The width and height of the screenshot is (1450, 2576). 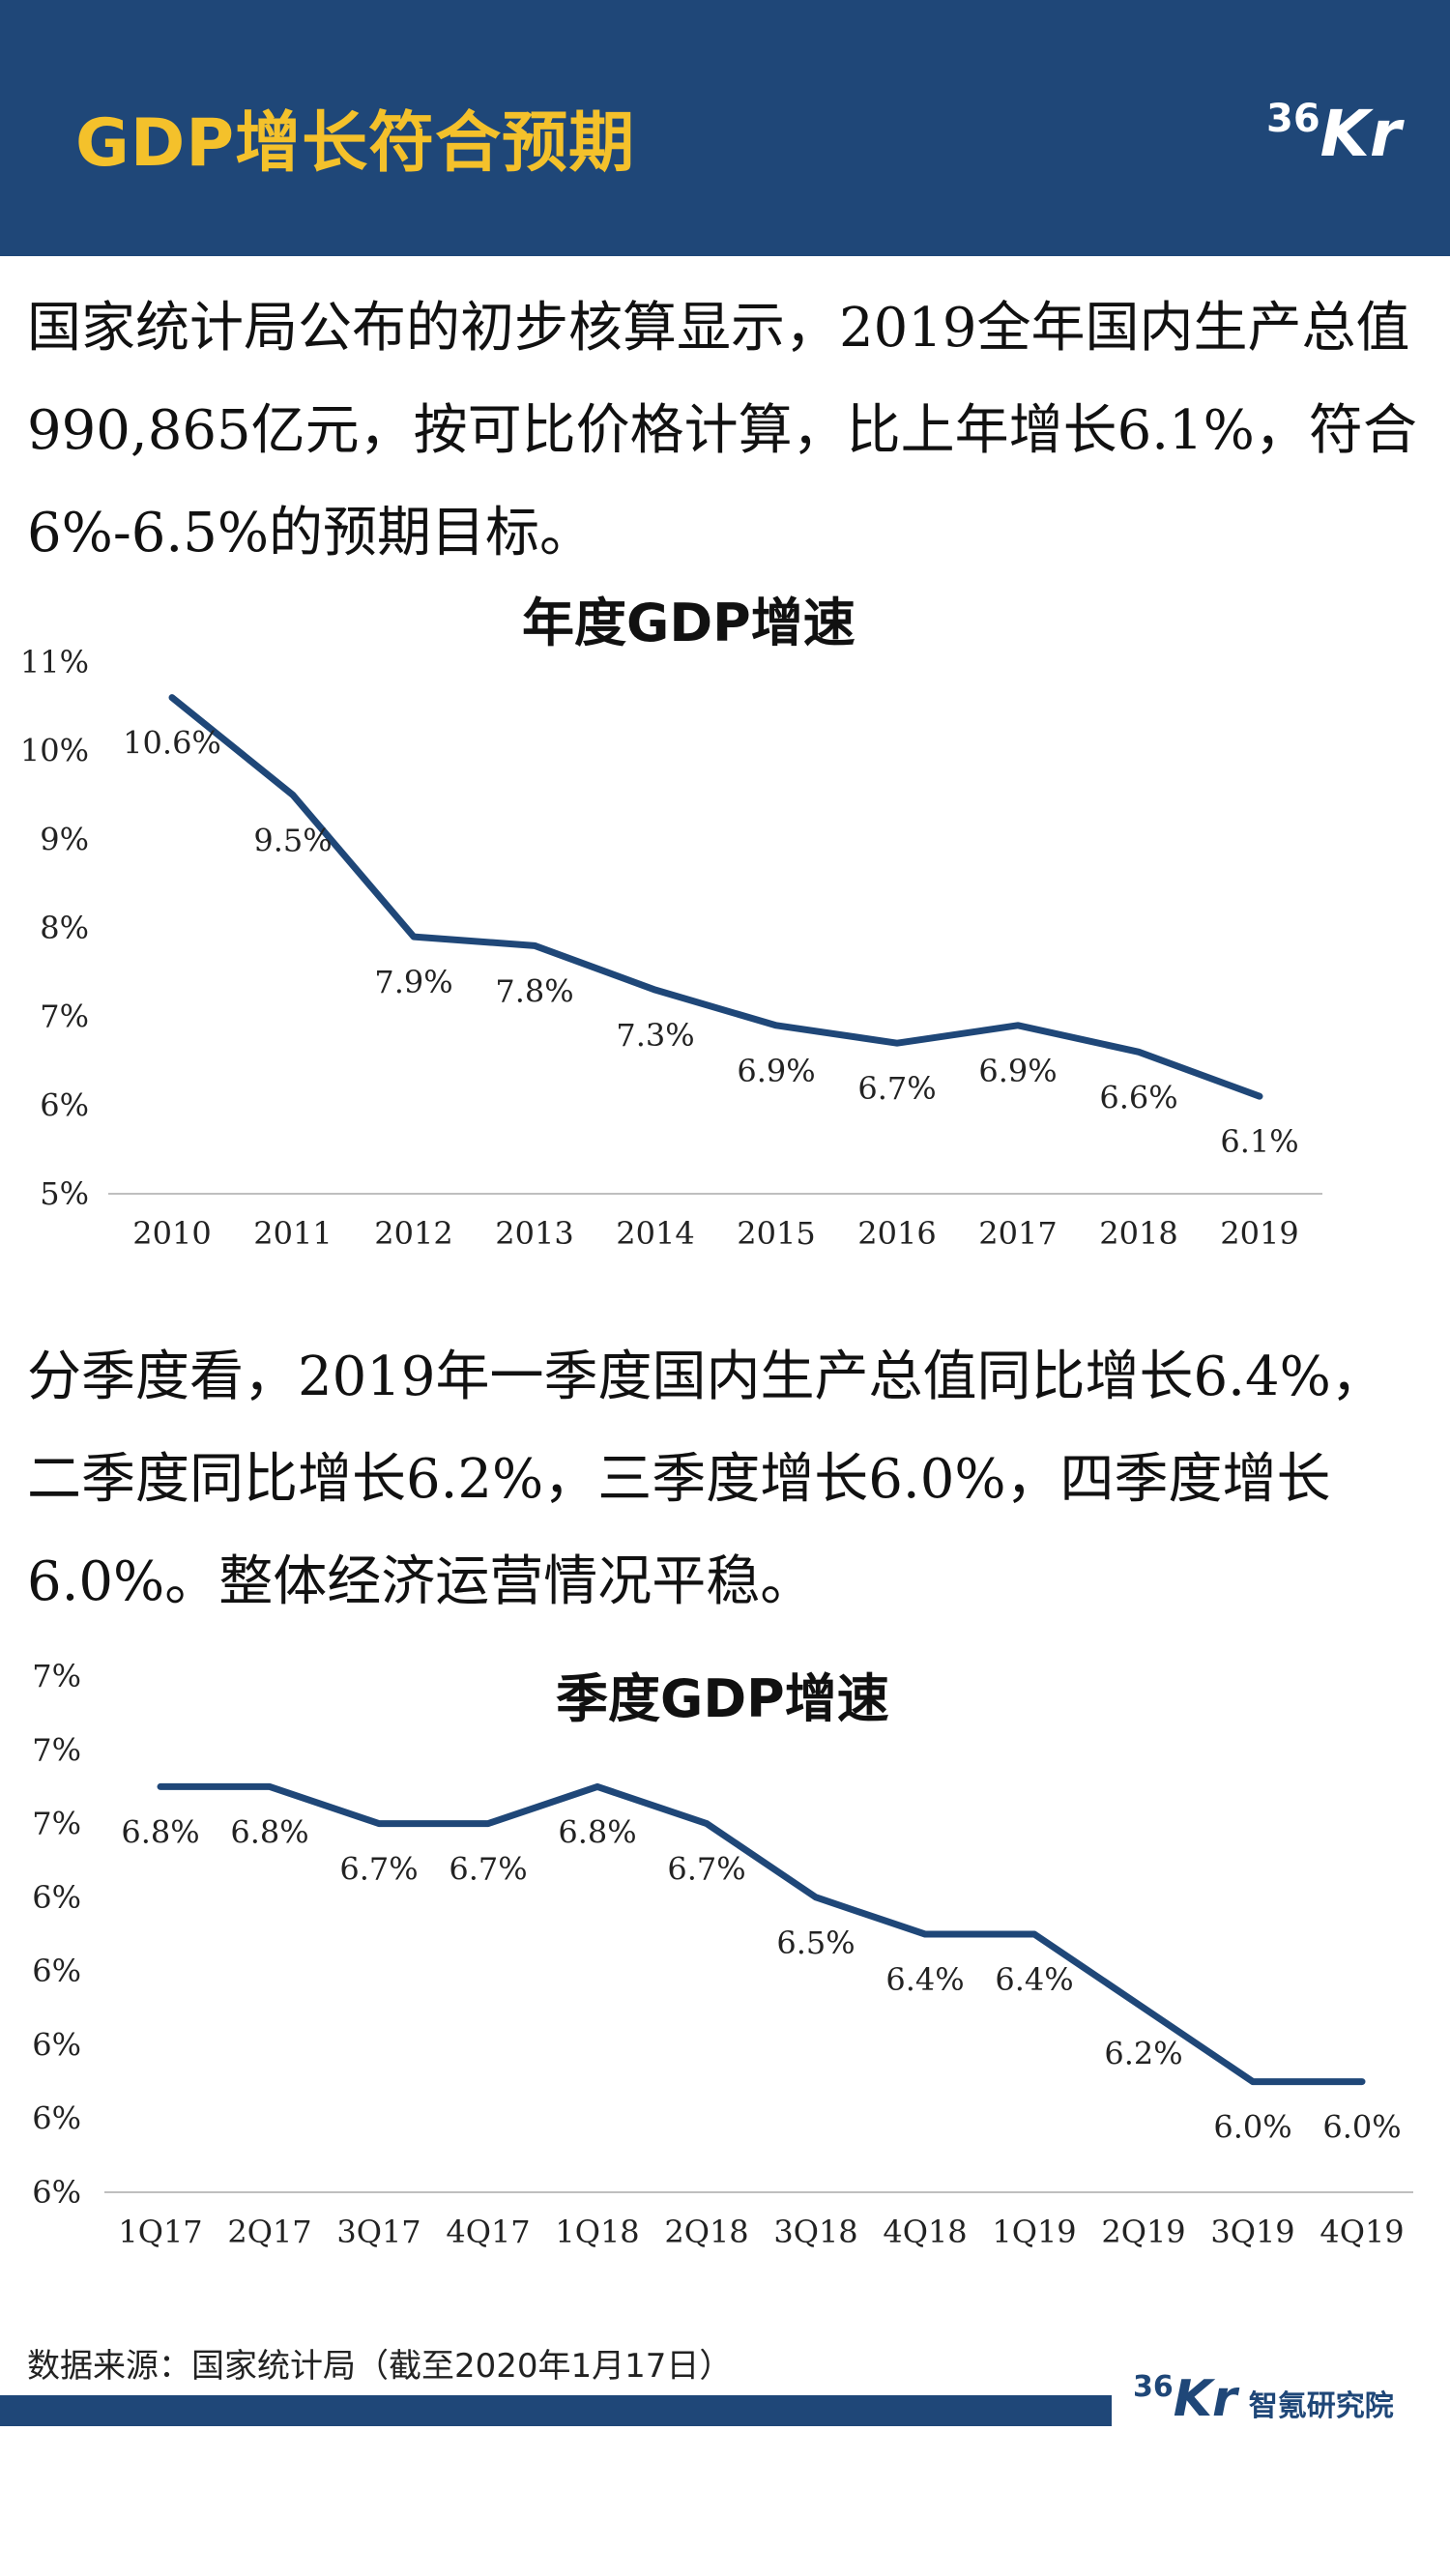 I want to click on x-tick-label: 2014, so click(x=655, y=1233).